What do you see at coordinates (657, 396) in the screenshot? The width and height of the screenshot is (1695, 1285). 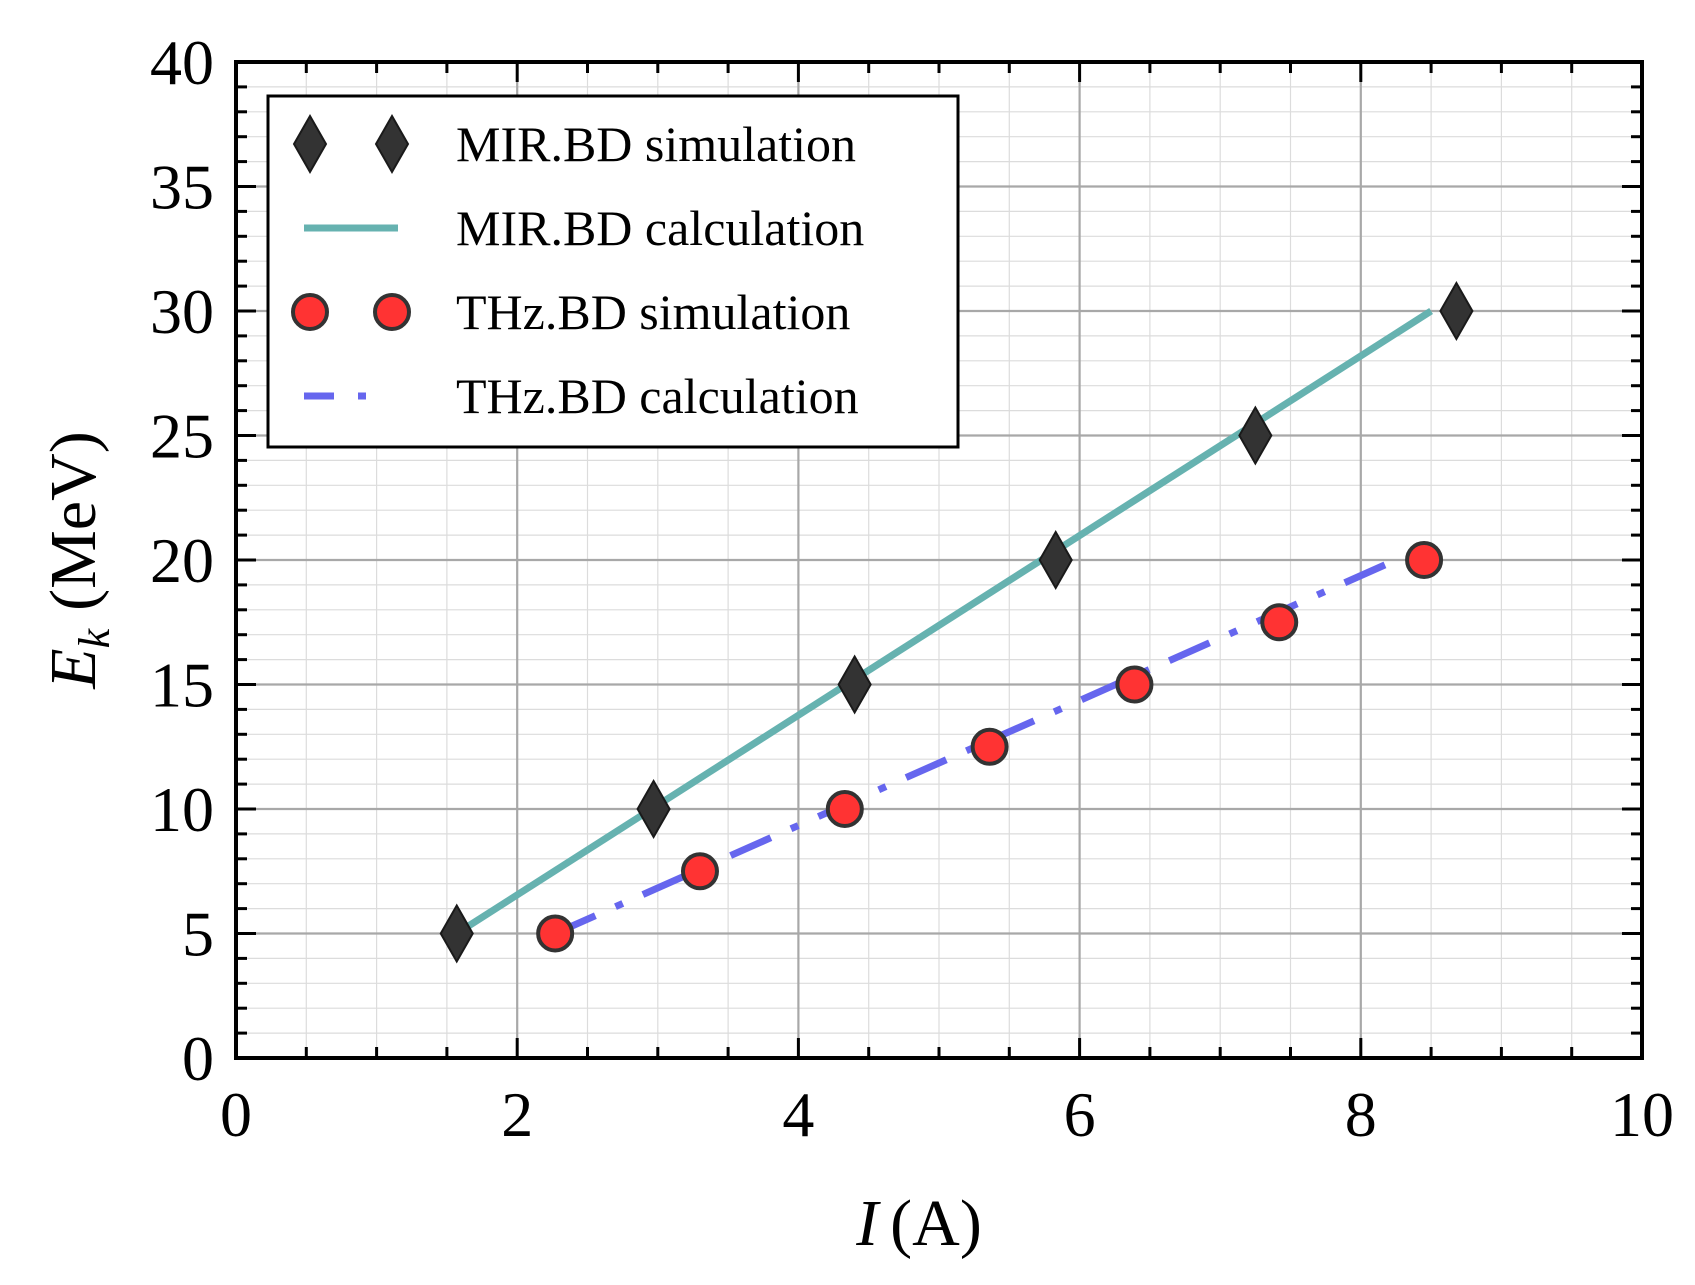 I see `legend-label: THz.BD calculation` at bounding box center [657, 396].